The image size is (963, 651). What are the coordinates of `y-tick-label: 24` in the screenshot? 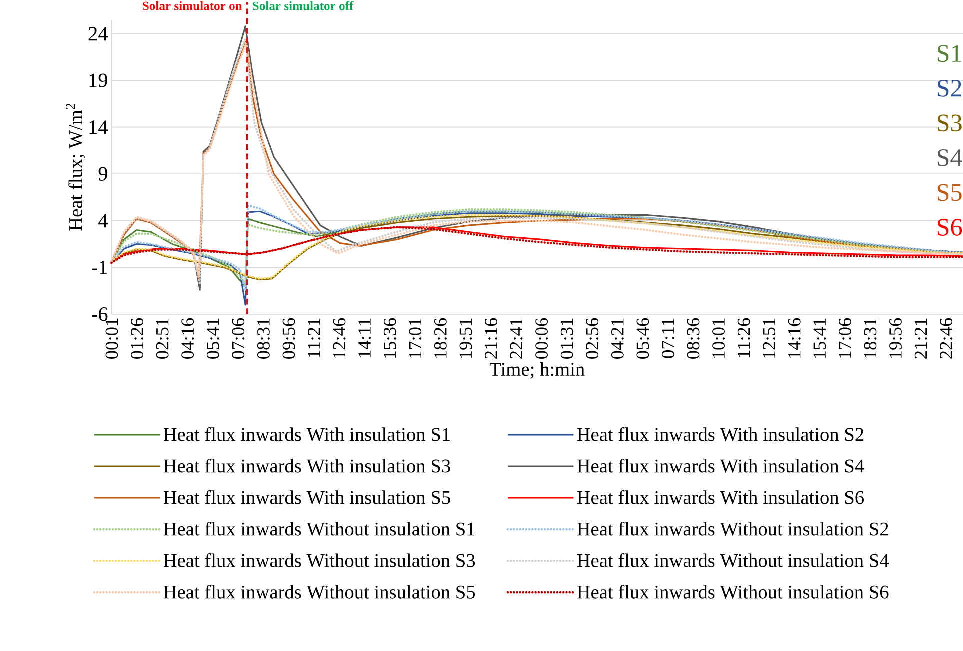 It's located at (98, 34).